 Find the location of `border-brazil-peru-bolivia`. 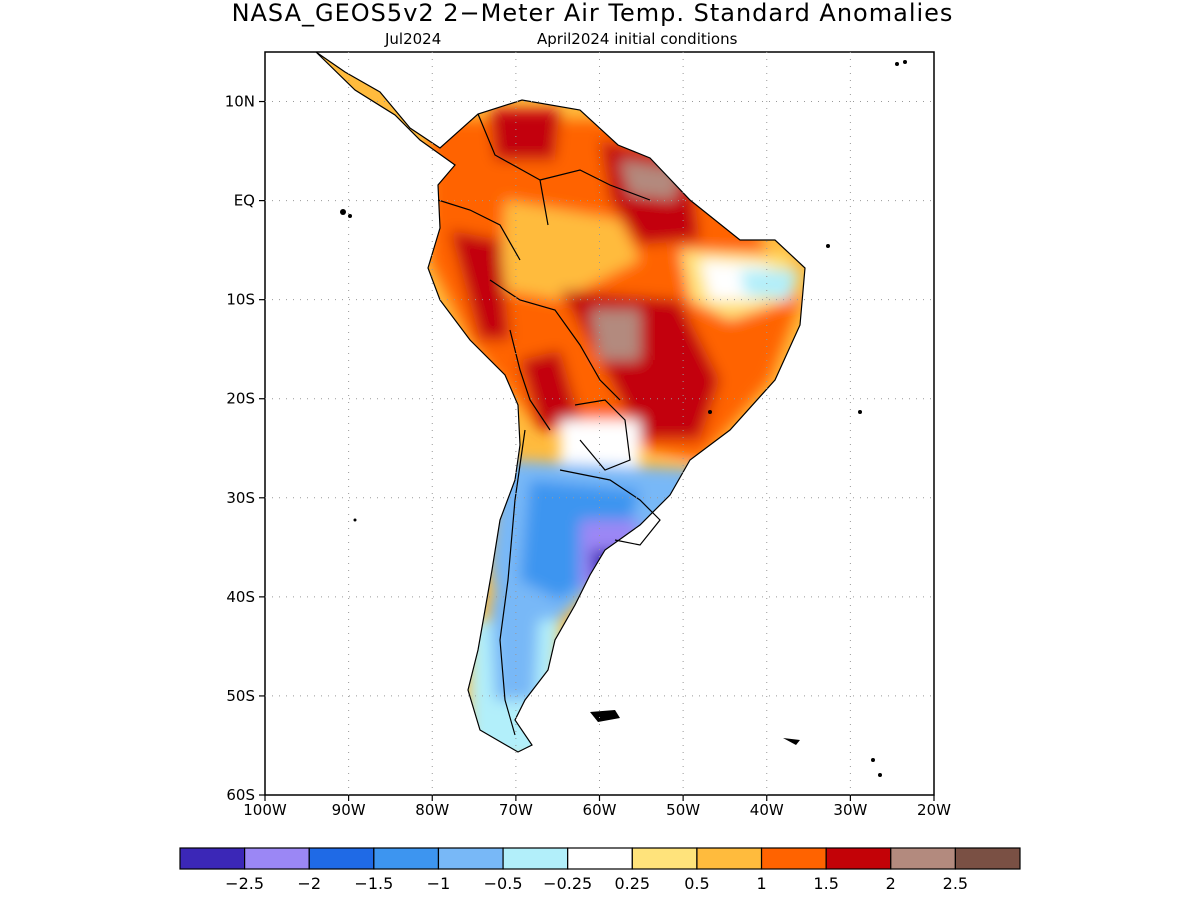

border-brazil-peru-bolivia is located at coordinates (555, 340).